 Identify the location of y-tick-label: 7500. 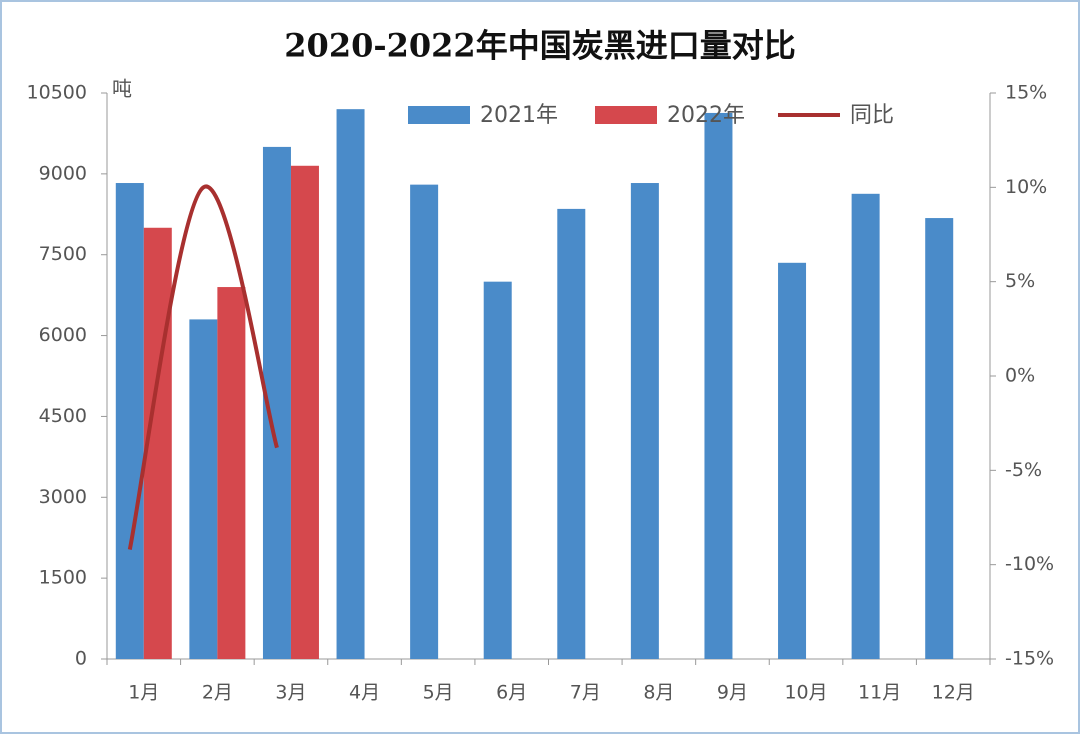
(63, 254).